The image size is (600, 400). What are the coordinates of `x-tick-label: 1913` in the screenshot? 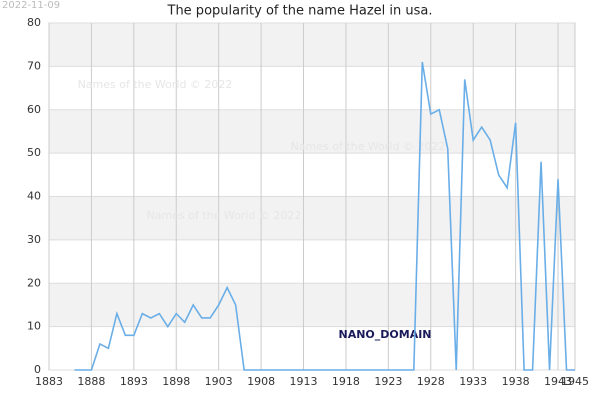 It's located at (304, 381).